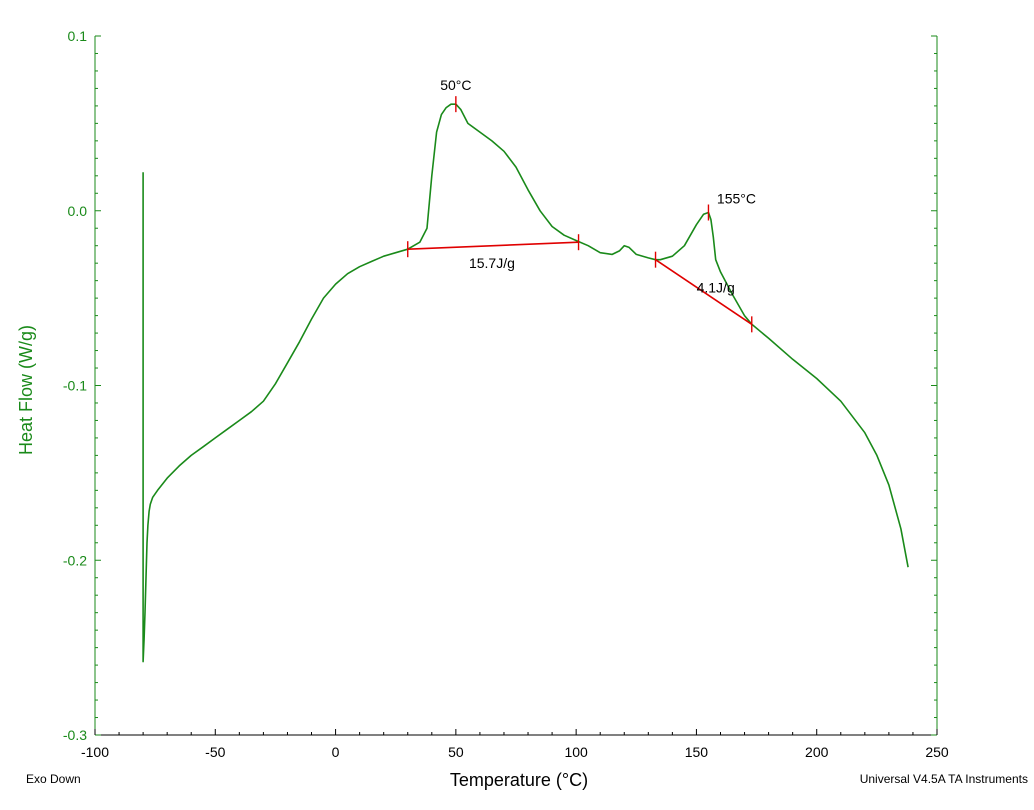 This screenshot has height=810, width=1034. What do you see at coordinates (455, 85) in the screenshot?
I see `peak-label: 50°C` at bounding box center [455, 85].